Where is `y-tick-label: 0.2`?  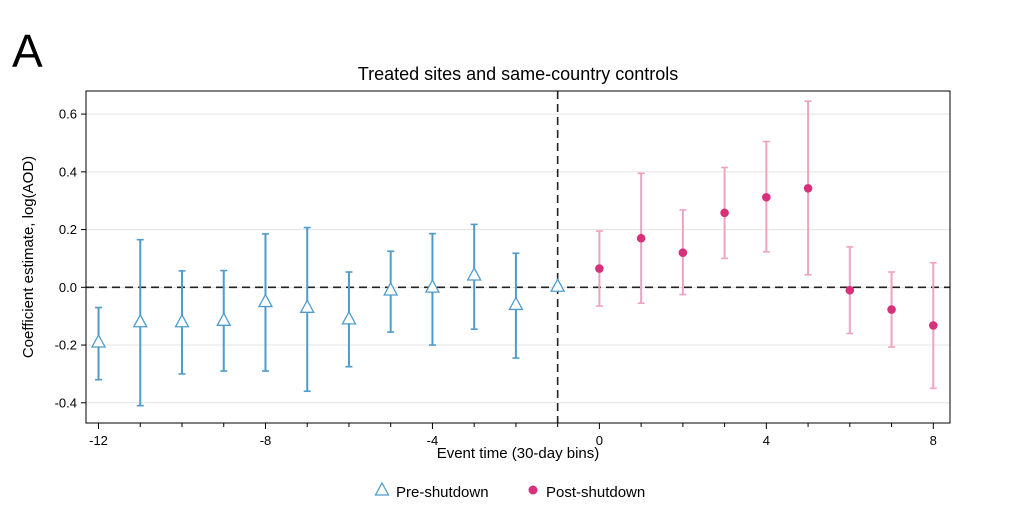
y-tick-label: 0.2 is located at coordinates (68, 229).